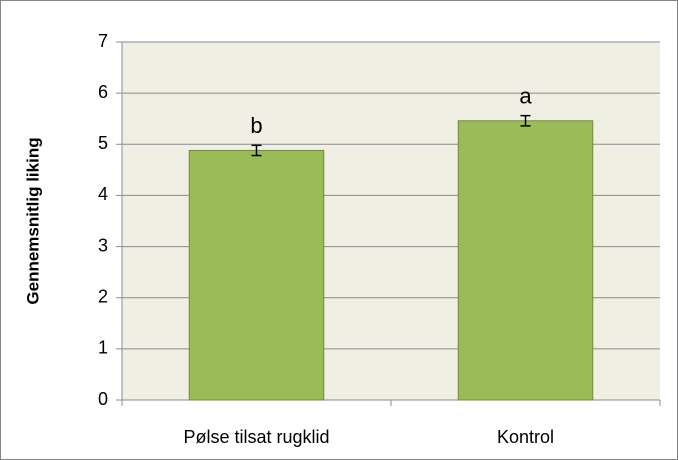  Describe the element at coordinates (256, 437) in the screenshot. I see `x-tick-label: Pølse tilsat rugklid` at that location.